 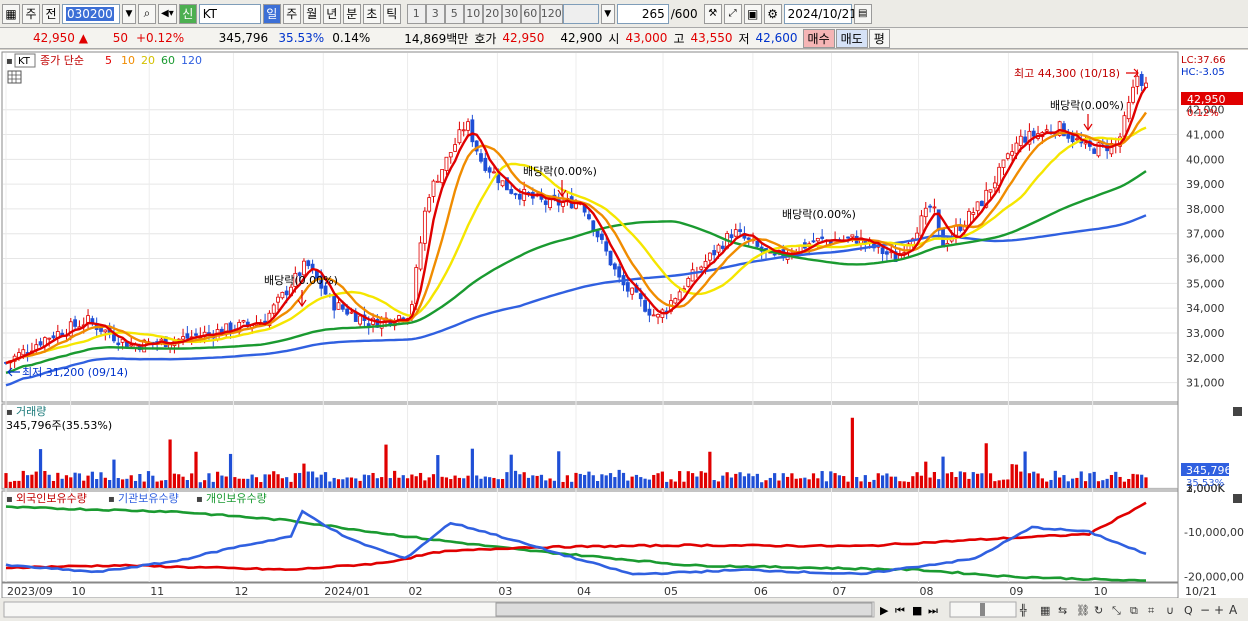 What do you see at coordinates (1219, 610) in the screenshot?
I see `add-icon: +` at bounding box center [1219, 610].